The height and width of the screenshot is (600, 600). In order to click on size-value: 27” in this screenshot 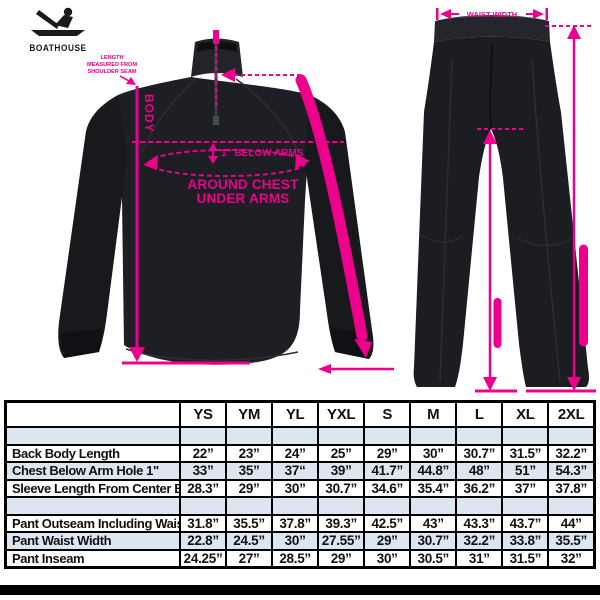, I will do `click(249, 558)`.